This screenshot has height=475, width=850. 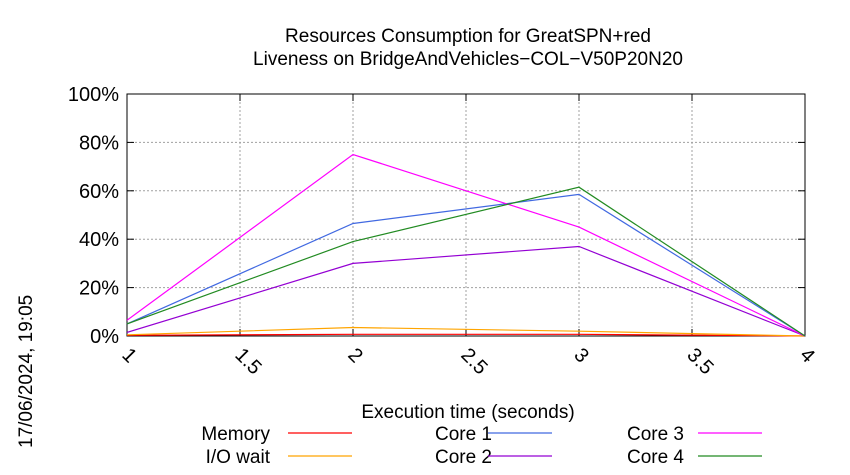 I want to click on legend-label-core-3: Core 3, so click(x=655, y=434).